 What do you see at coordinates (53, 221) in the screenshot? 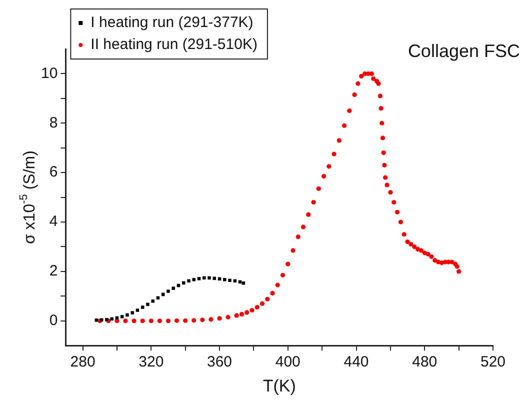
I see `y-tick-label: 4` at bounding box center [53, 221].